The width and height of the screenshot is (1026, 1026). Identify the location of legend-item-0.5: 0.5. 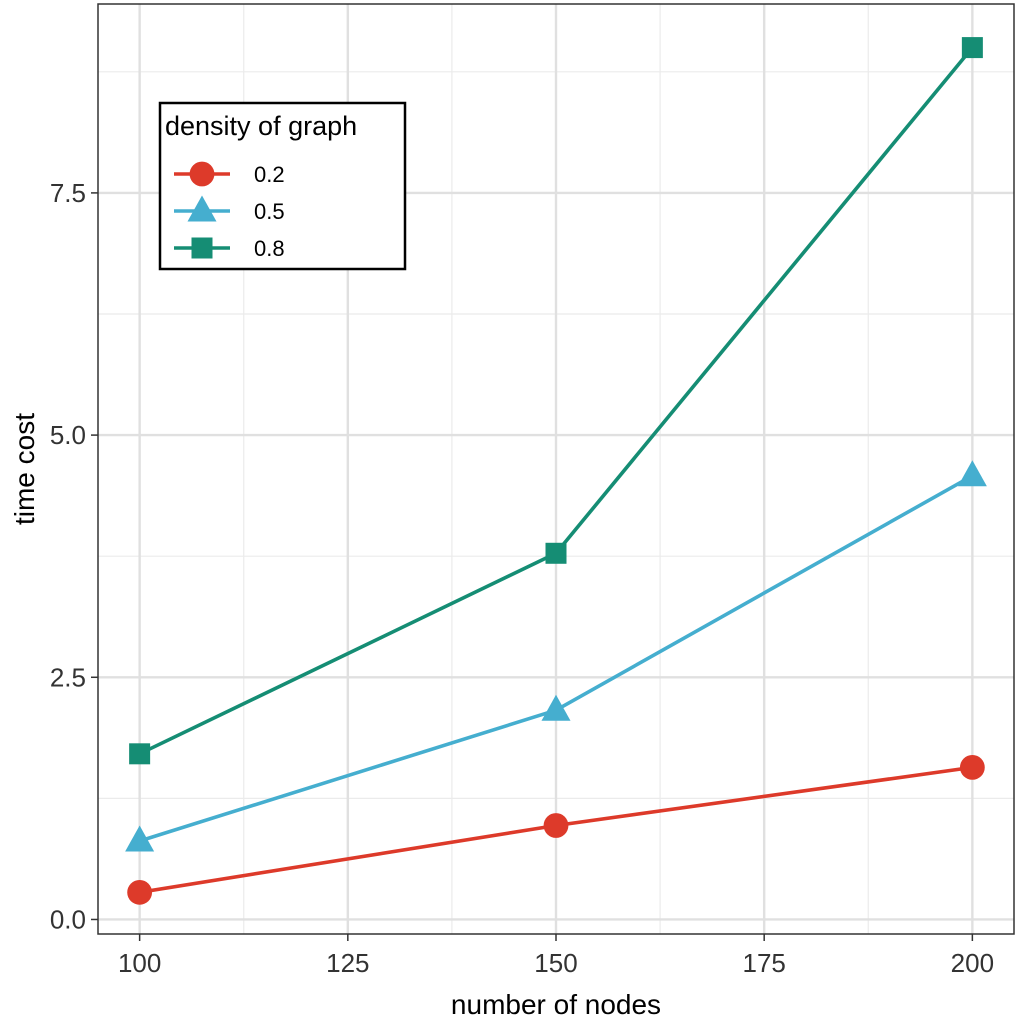
(229, 209).